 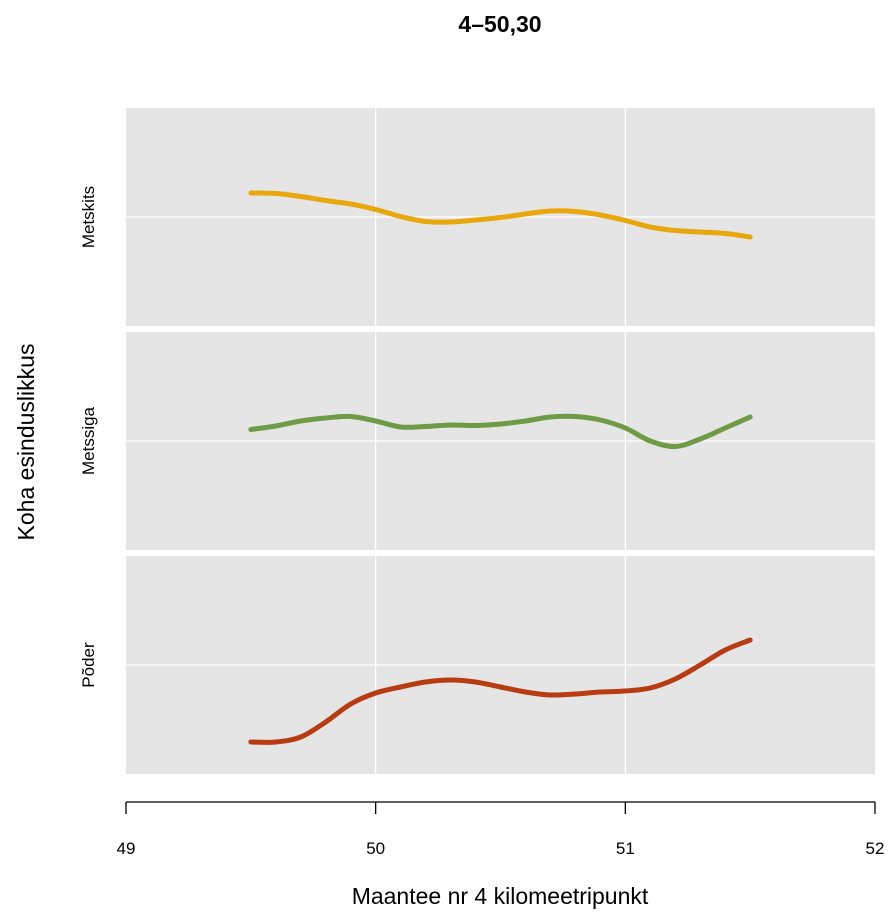 I want to click on panel-label: Põder, so click(x=88, y=665).